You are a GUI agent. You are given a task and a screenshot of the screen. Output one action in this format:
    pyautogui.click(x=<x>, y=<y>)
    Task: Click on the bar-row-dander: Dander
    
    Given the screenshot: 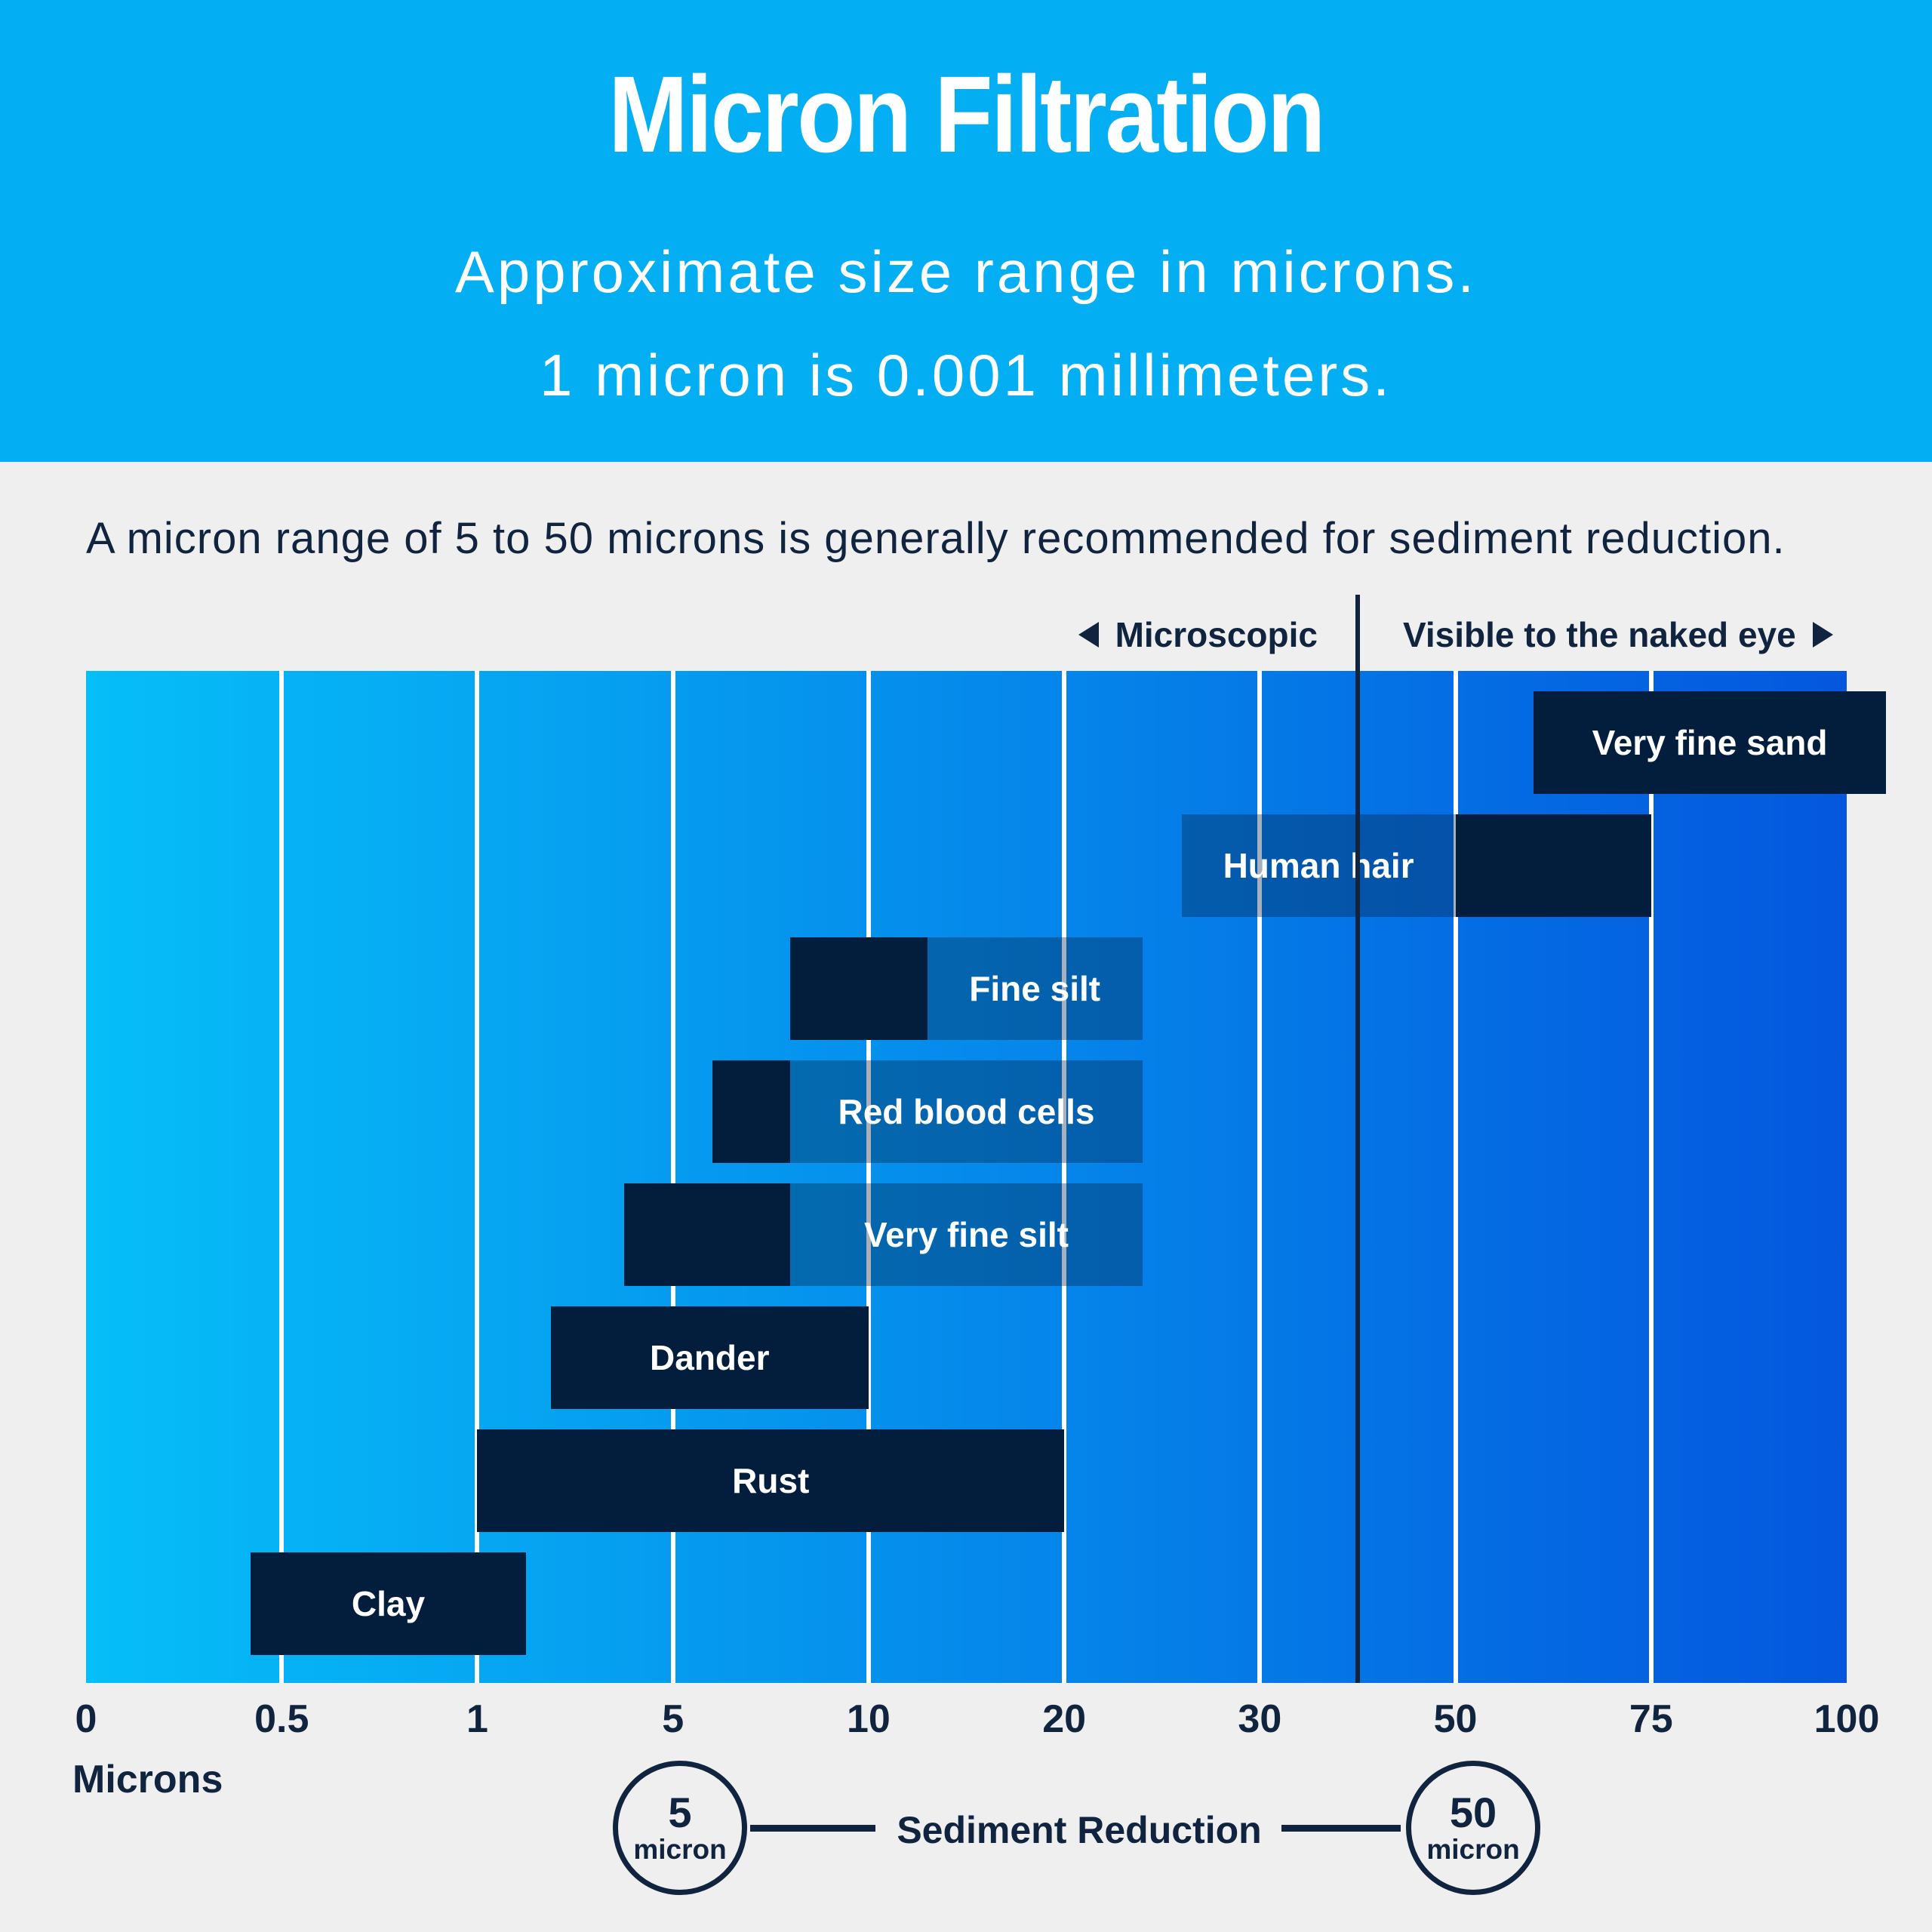 What is the action you would take?
    pyautogui.click(x=966, y=1357)
    